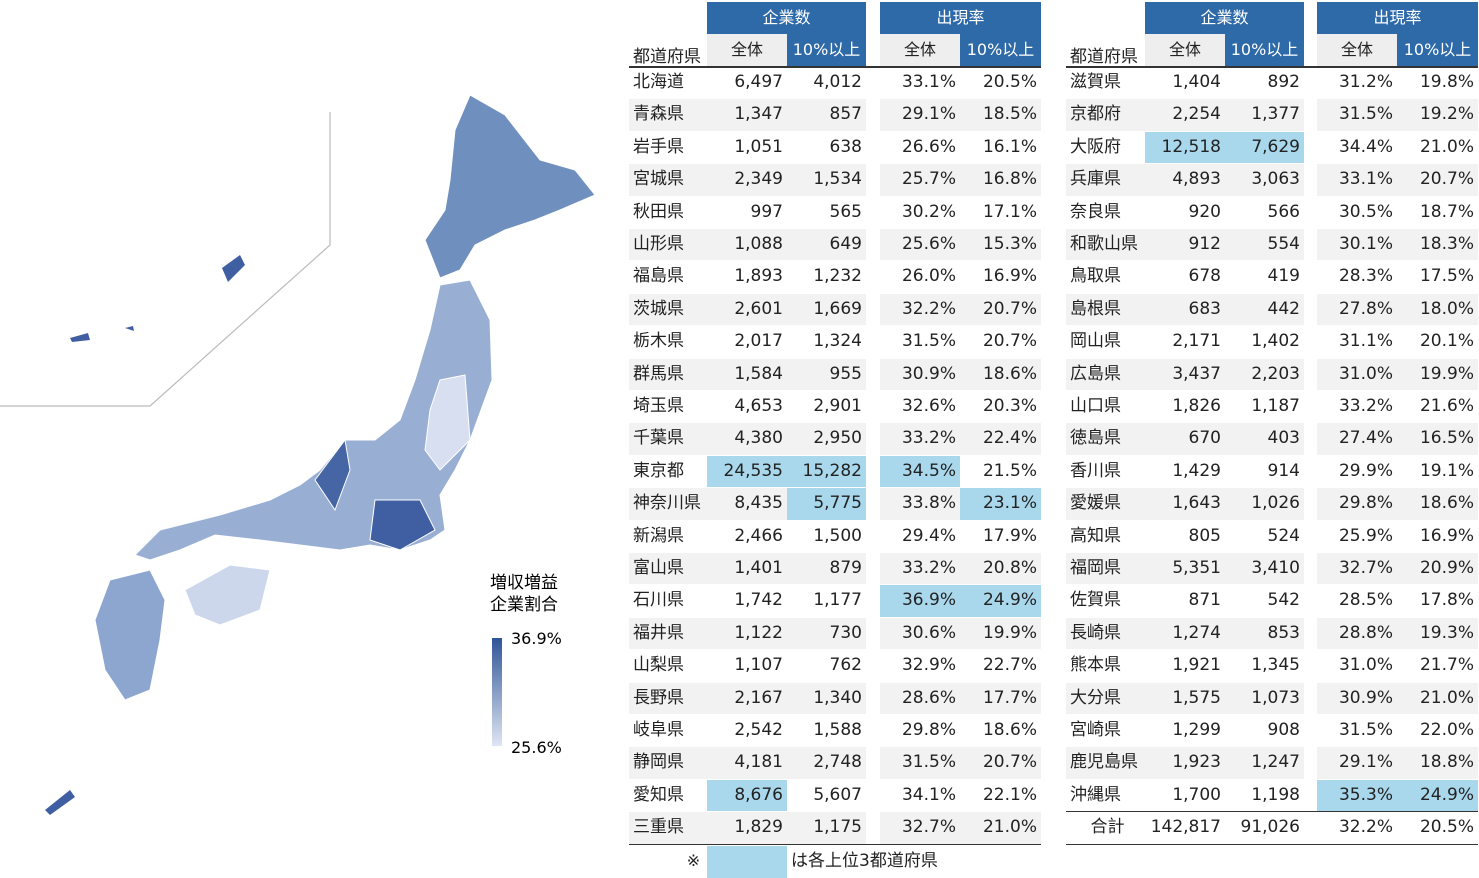 The height and width of the screenshot is (878, 1479). What do you see at coordinates (1264, 763) in the screenshot?
I see `table-value: 1,247` at bounding box center [1264, 763].